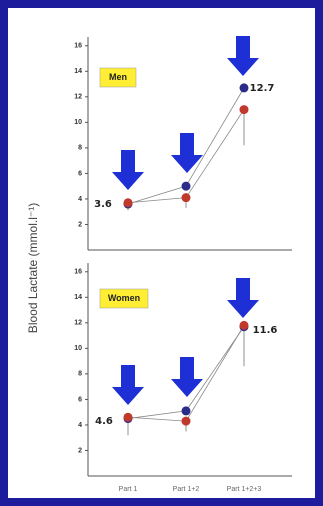 The image size is (323, 506). I want to click on panel-label: Men, so click(118, 77).